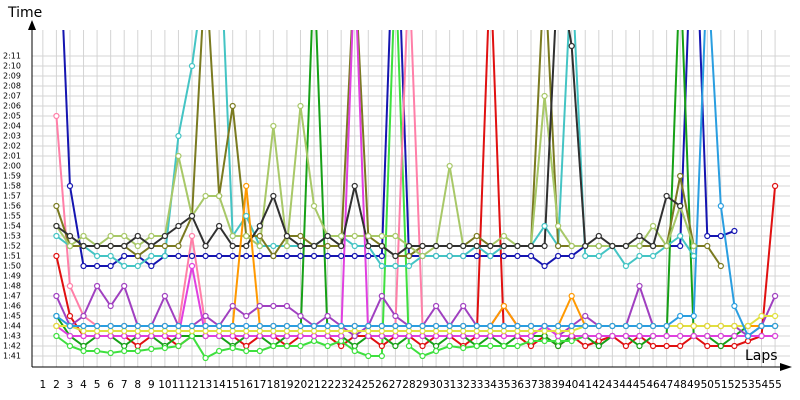 The width and height of the screenshot is (800, 400). Describe the element at coordinates (639, 385) in the screenshot. I see `x-tick-label: 45` at that location.